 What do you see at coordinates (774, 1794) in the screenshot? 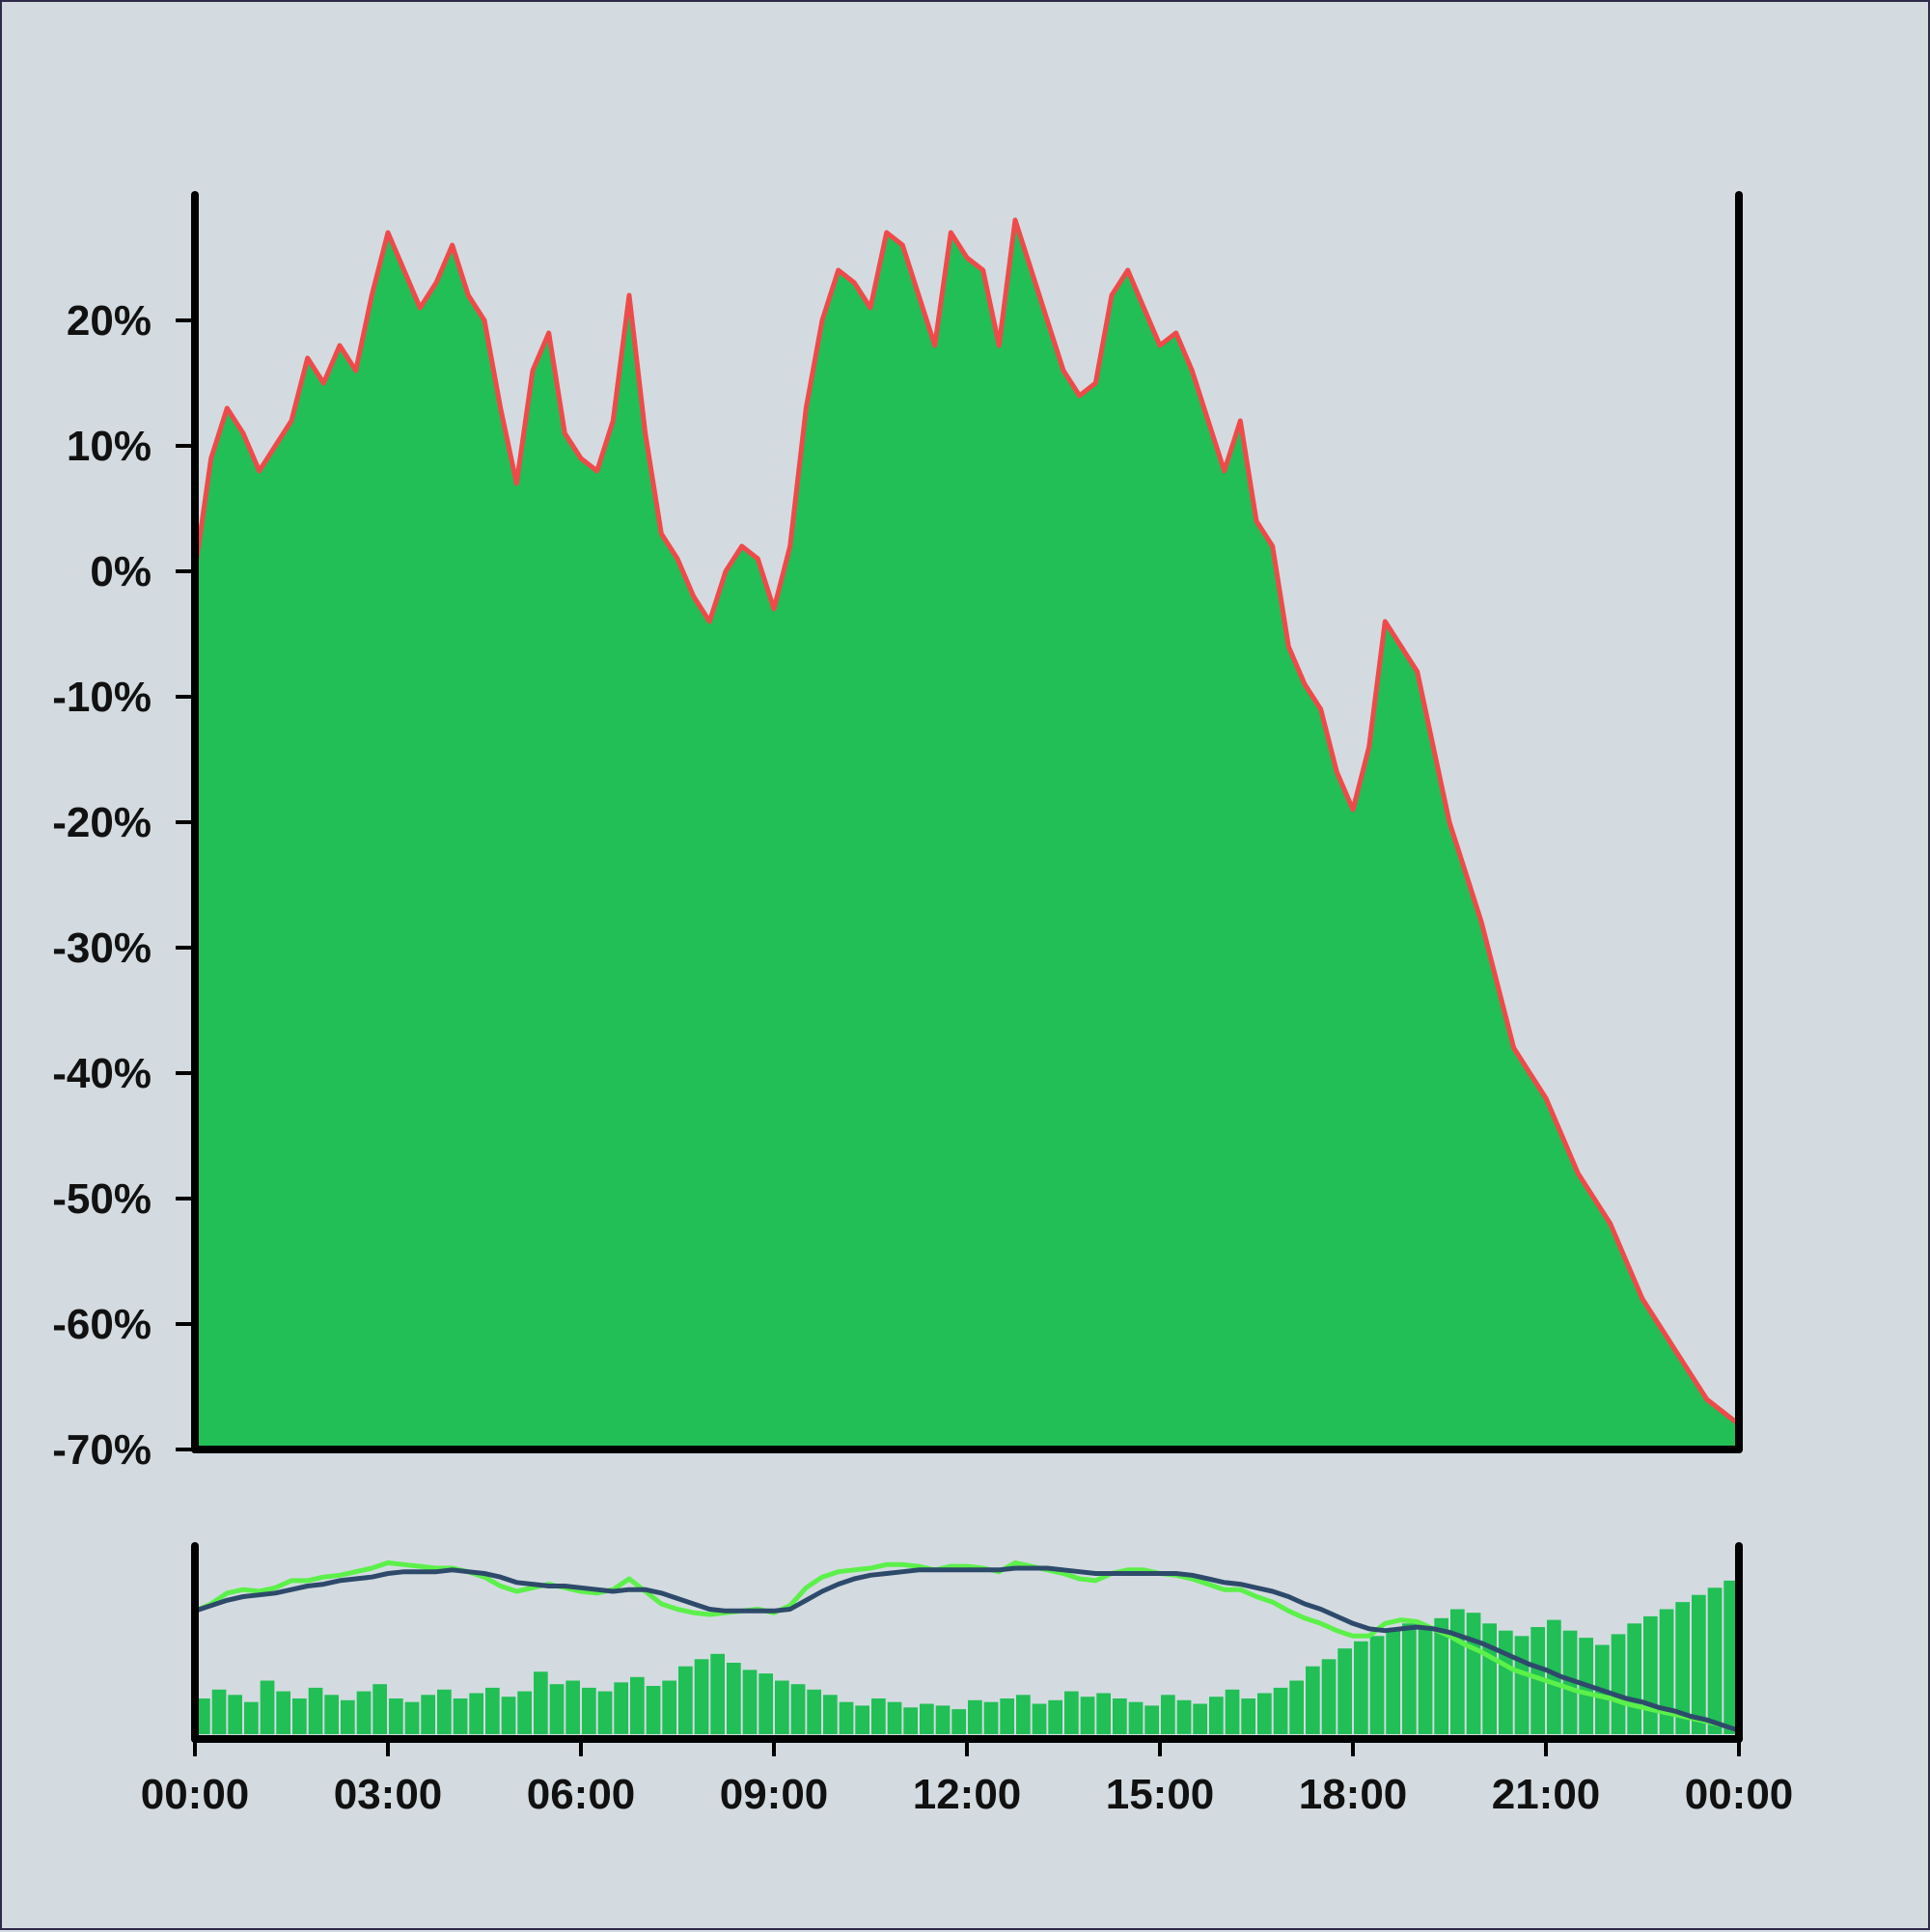
I see `x-tick-label: 09:00` at bounding box center [774, 1794].